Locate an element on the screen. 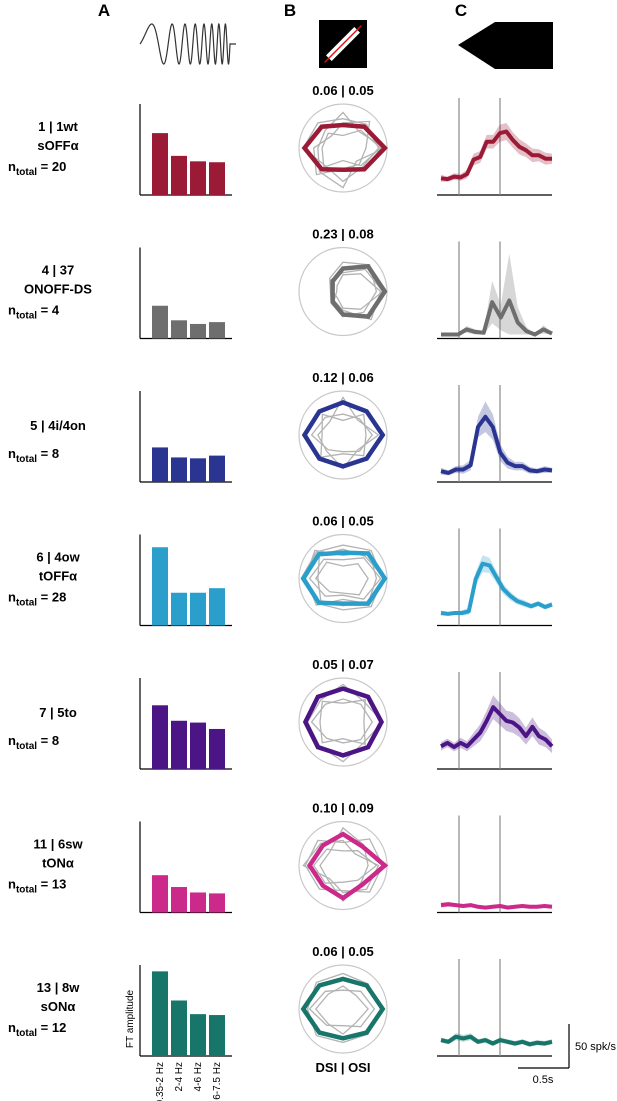 The image size is (617, 1101). n-total-label: ntotal = 28 is located at coordinates (37, 599).